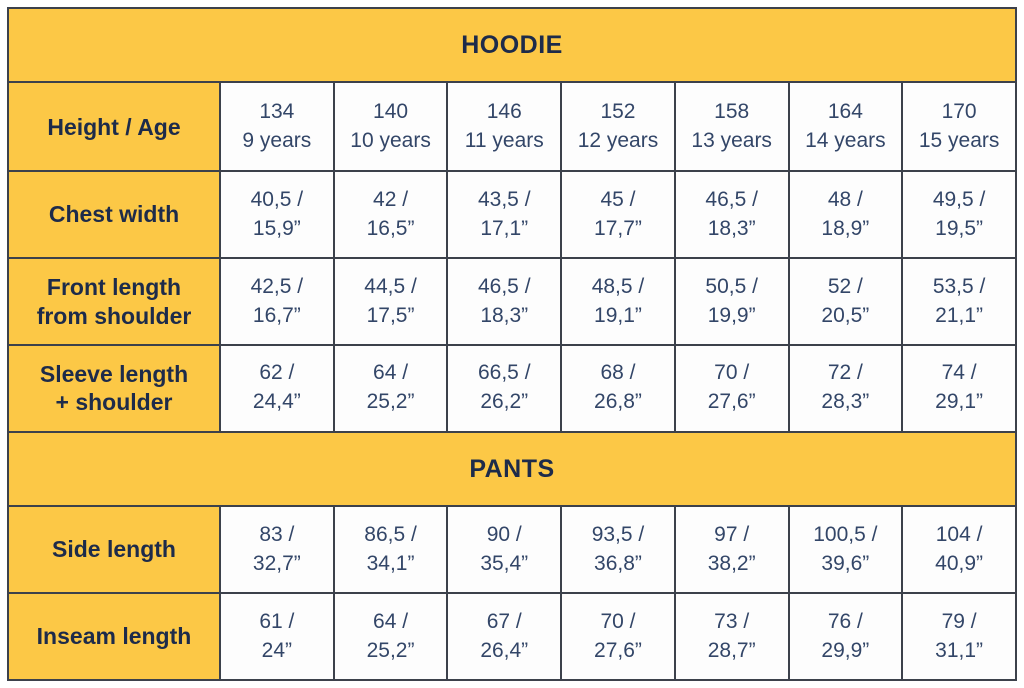 The height and width of the screenshot is (688, 1024). What do you see at coordinates (618, 534) in the screenshot?
I see `cell-line: 93,5 /` at bounding box center [618, 534].